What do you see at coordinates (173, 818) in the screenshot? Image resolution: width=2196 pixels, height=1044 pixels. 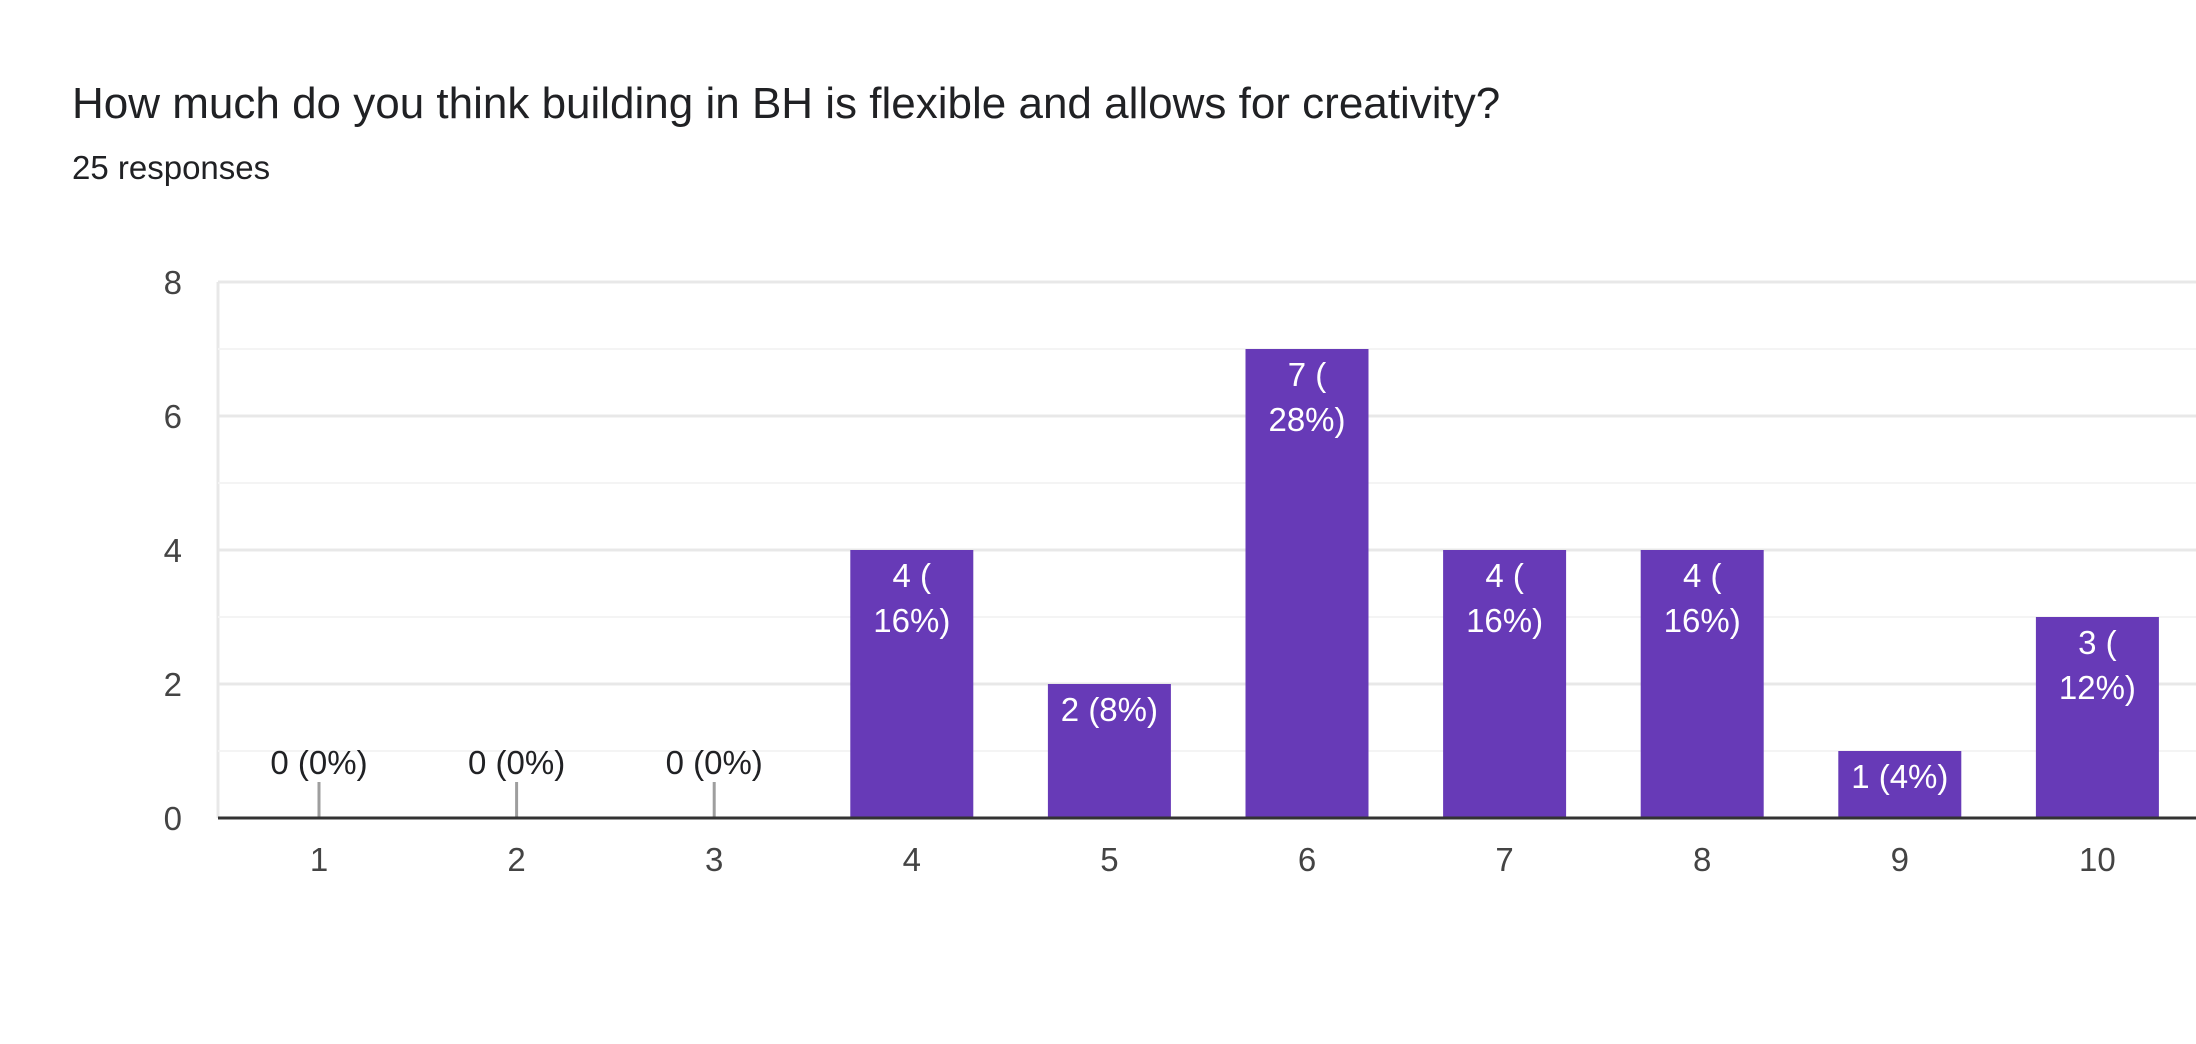 I see `y-tick-label: 0` at bounding box center [173, 818].